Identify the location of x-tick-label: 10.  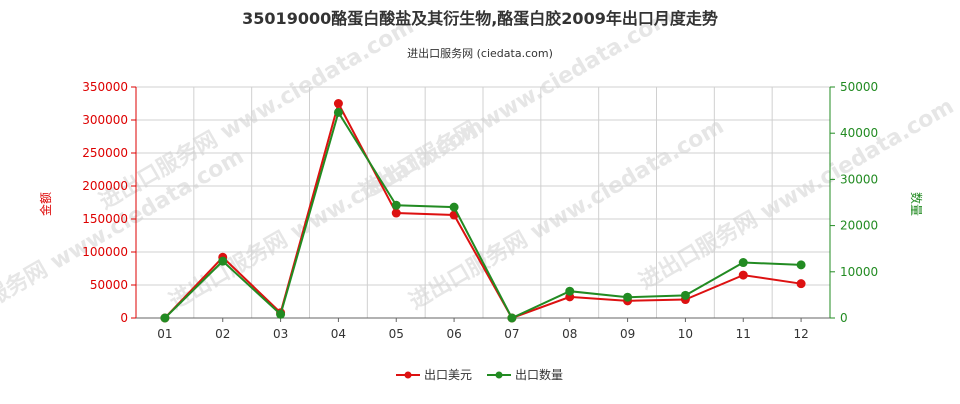
(685, 334).